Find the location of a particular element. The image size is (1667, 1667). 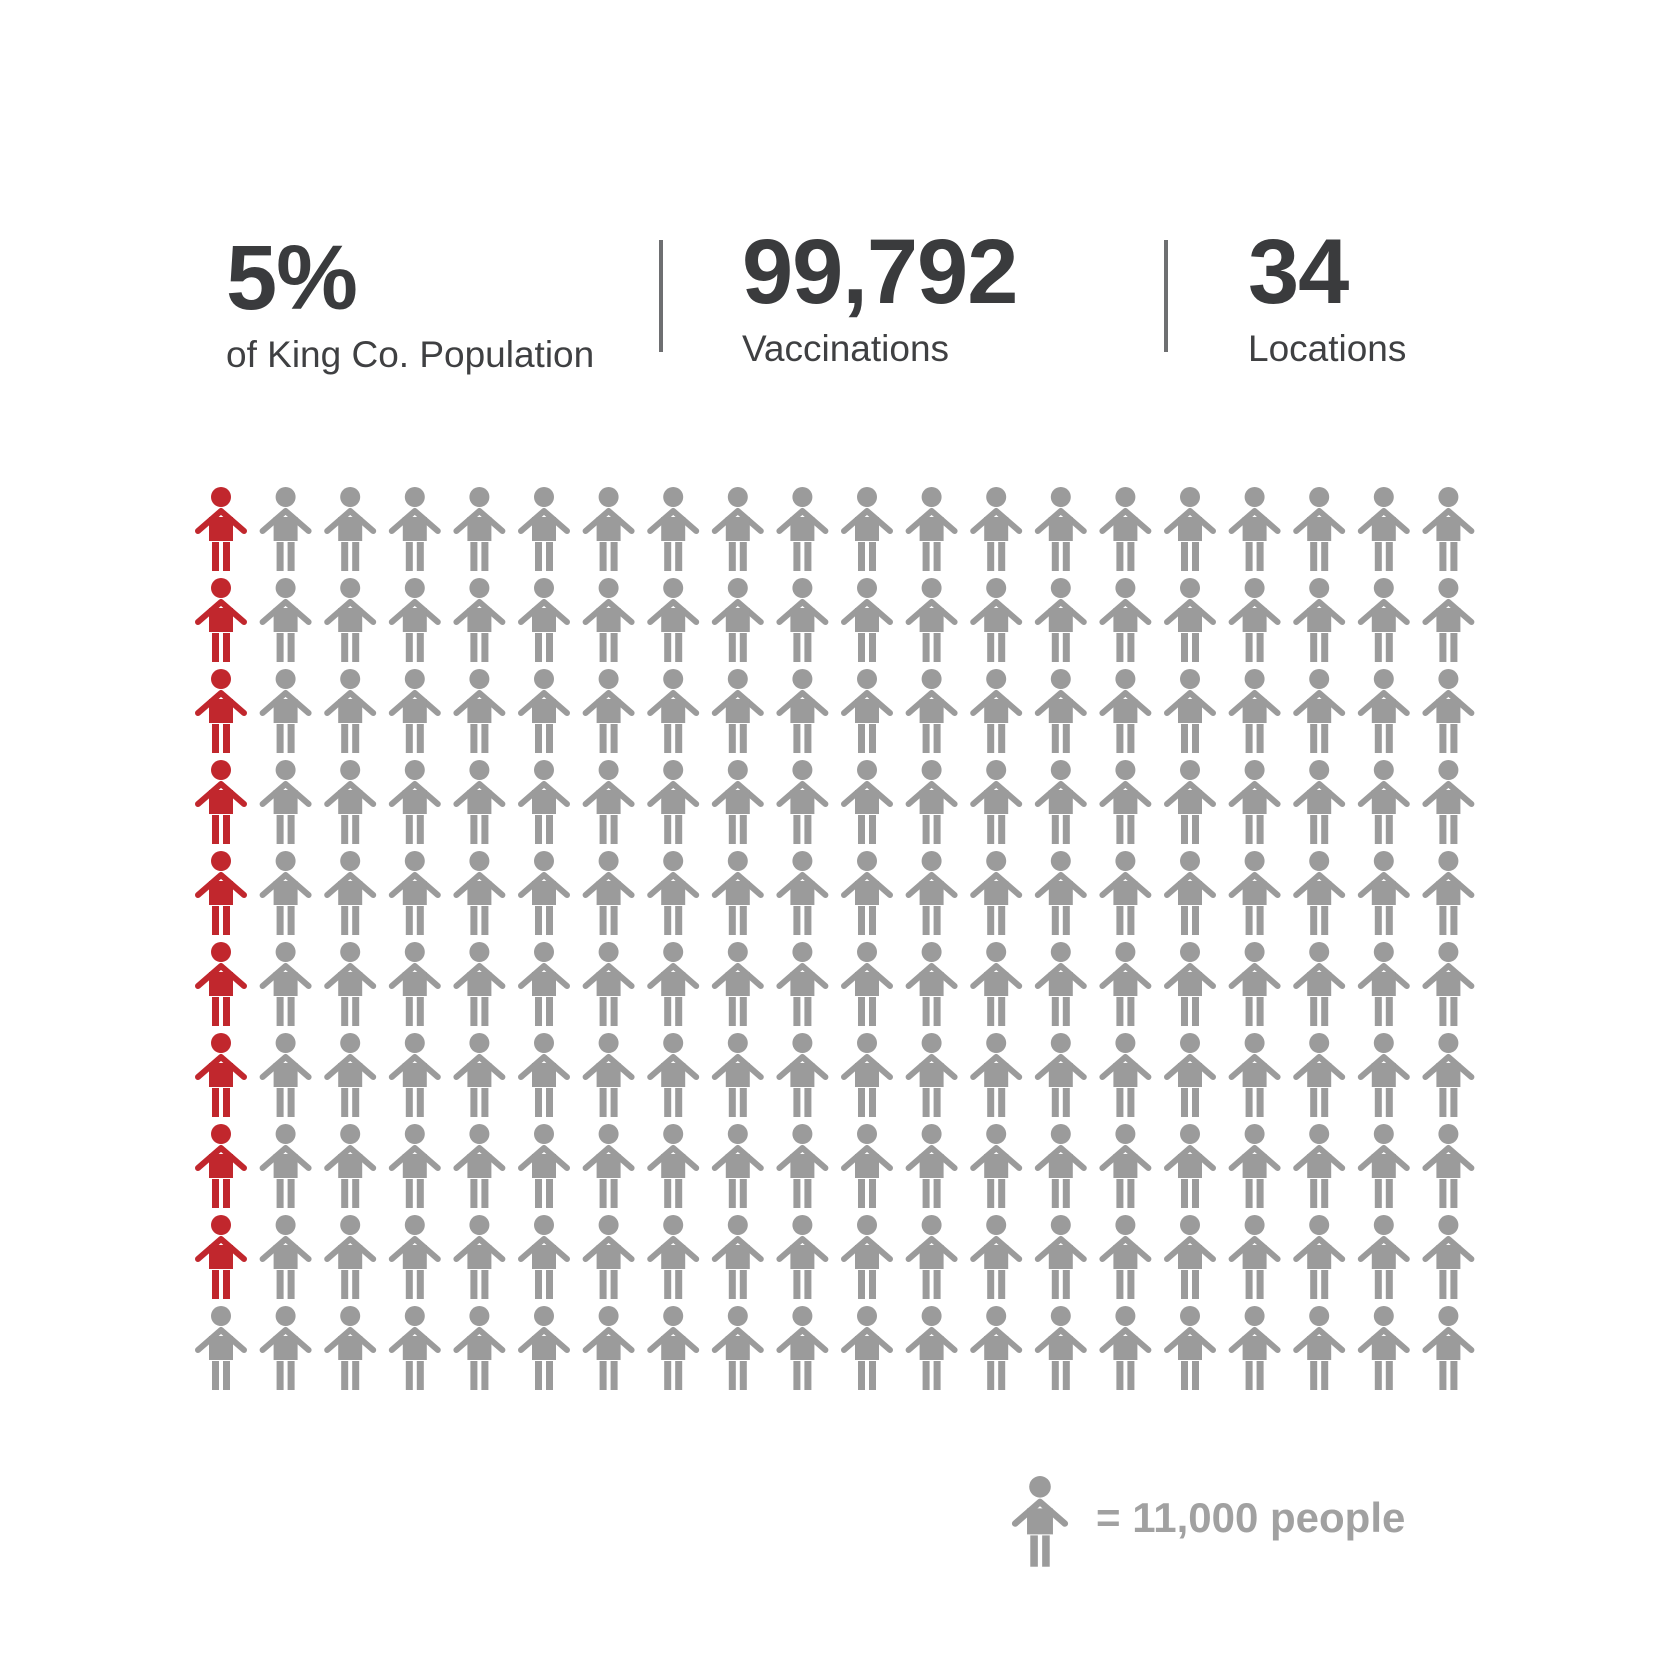

divider is located at coordinates (661, 296).